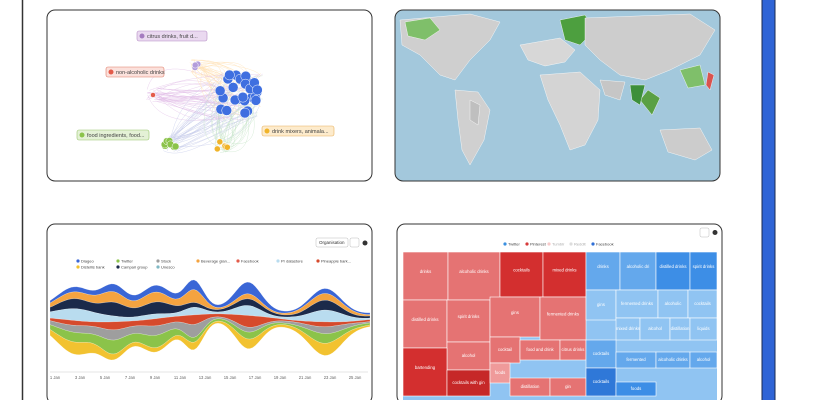  What do you see at coordinates (636, 359) in the screenshot?
I see `treemap-label: fermented` at bounding box center [636, 359].